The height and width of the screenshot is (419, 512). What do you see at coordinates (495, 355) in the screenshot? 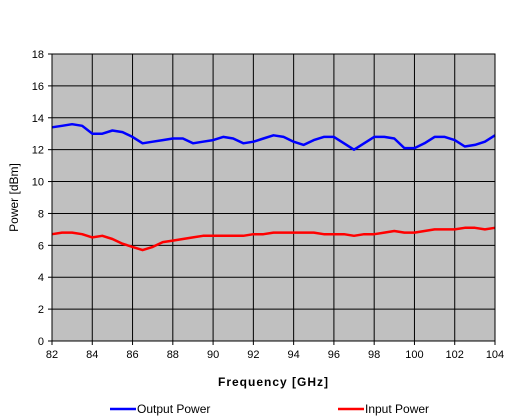
I see `x-tick-label: 104` at bounding box center [495, 355].